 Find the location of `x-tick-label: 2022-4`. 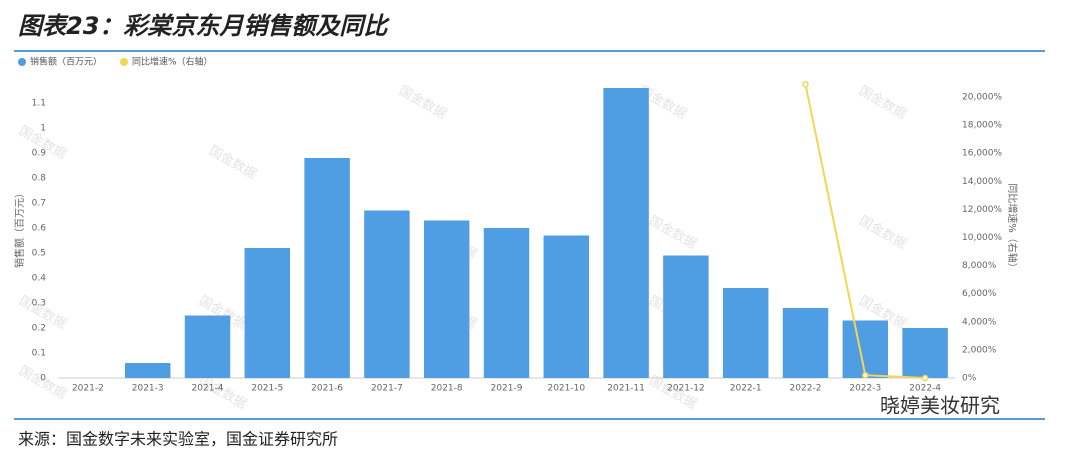

x-tick-label: 2022-4 is located at coordinates (925, 389).